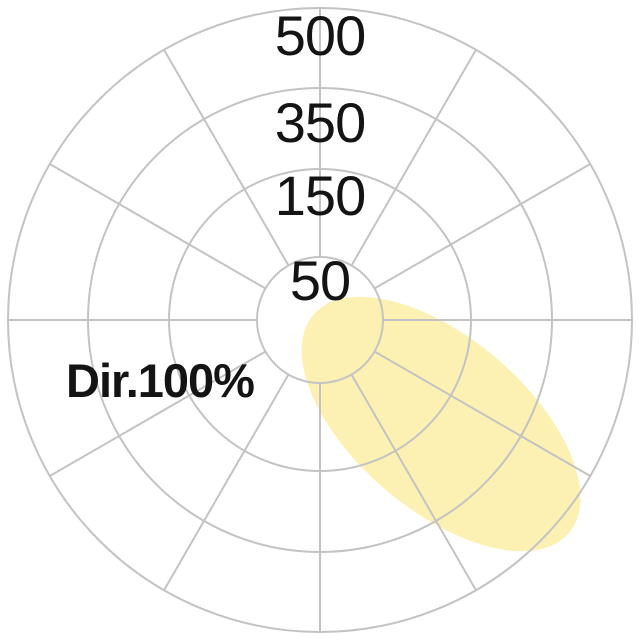 This screenshot has height=640, width=640. Describe the element at coordinates (320, 195) in the screenshot. I see `ring-label: 150` at that location.